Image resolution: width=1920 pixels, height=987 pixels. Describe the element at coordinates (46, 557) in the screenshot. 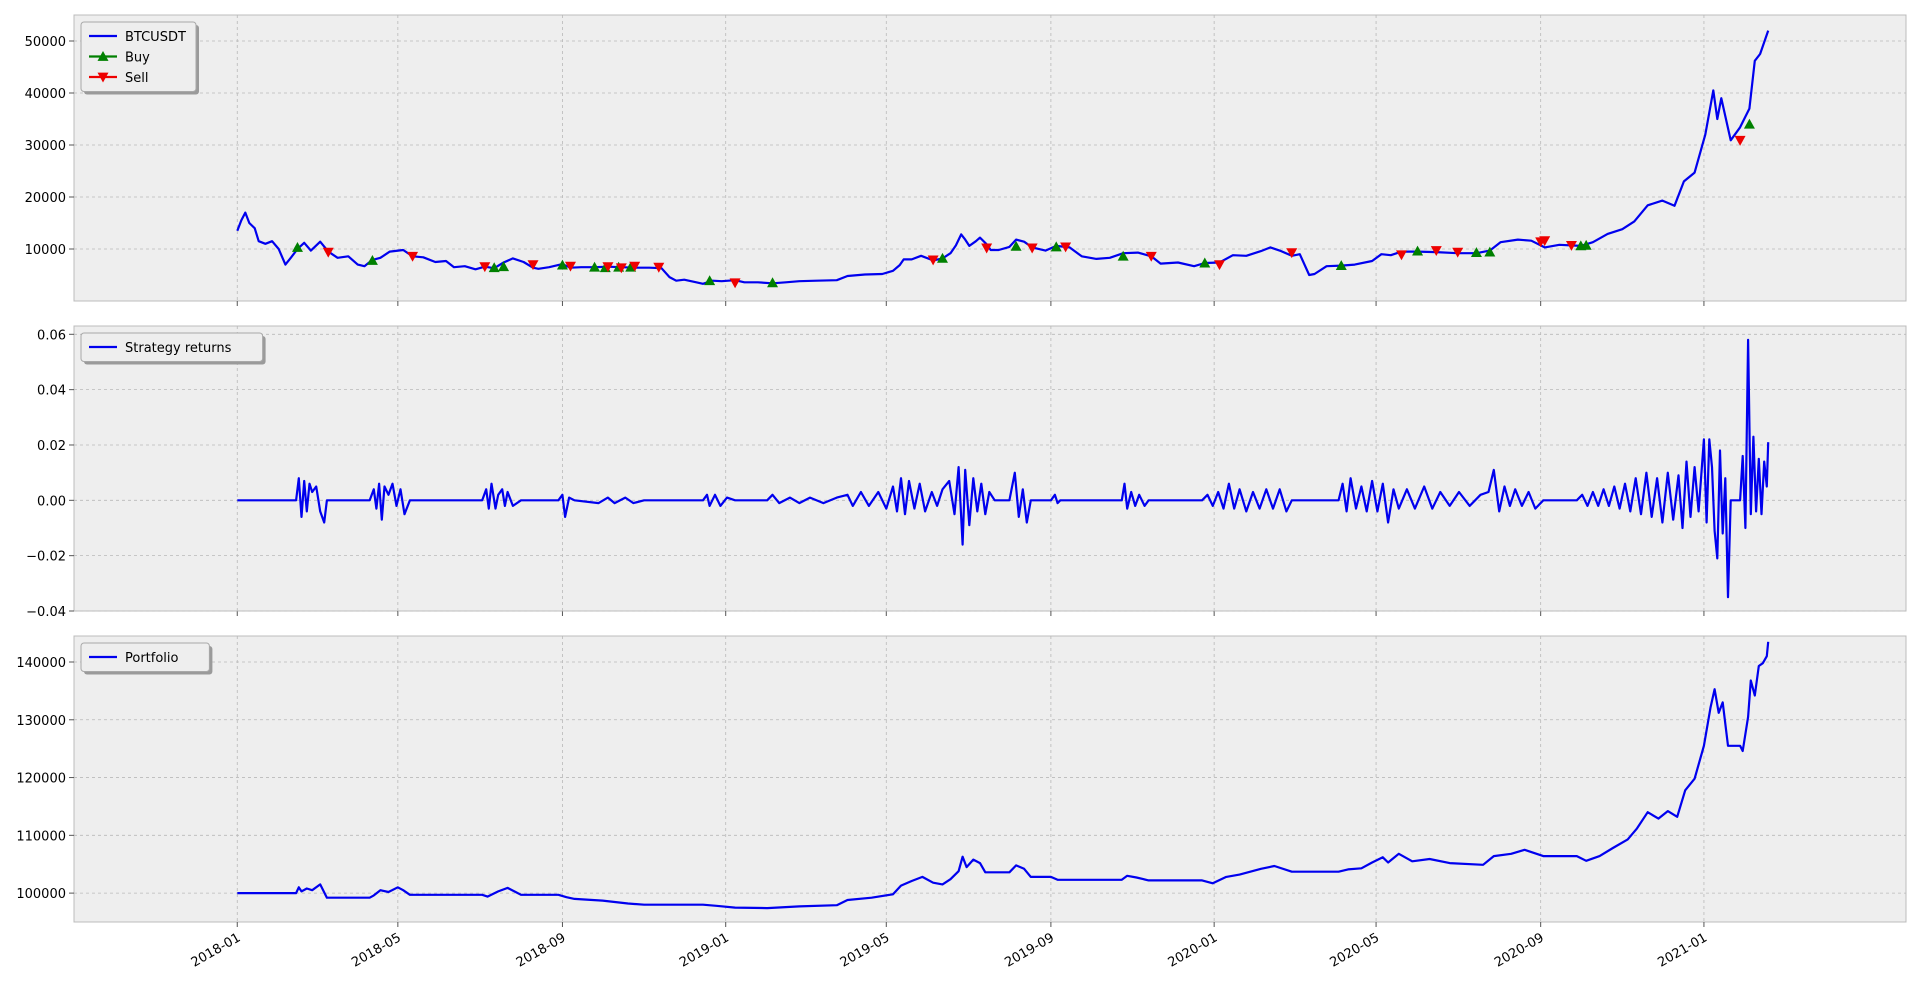

I see `y-tick-label: −0.02` at that location.